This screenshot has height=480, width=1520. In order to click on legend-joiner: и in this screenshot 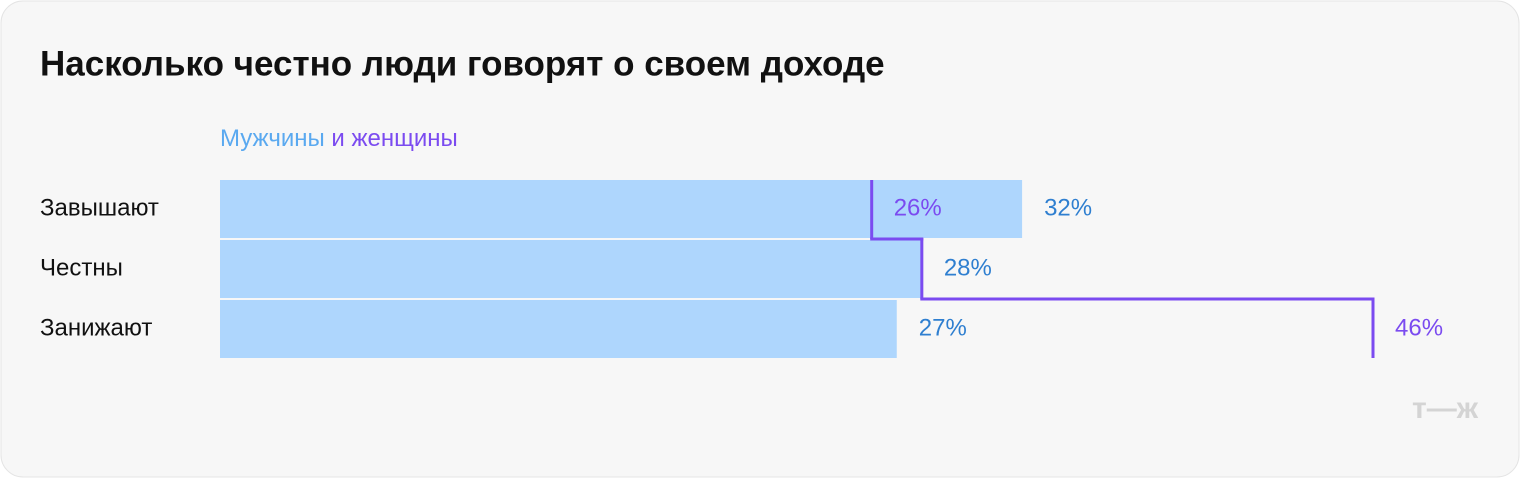, I will do `click(337, 138)`.